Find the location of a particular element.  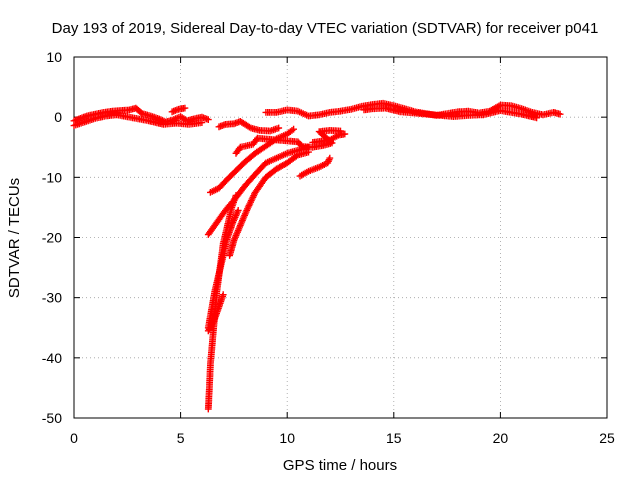

series-tail-low is located at coordinates (450, 113).